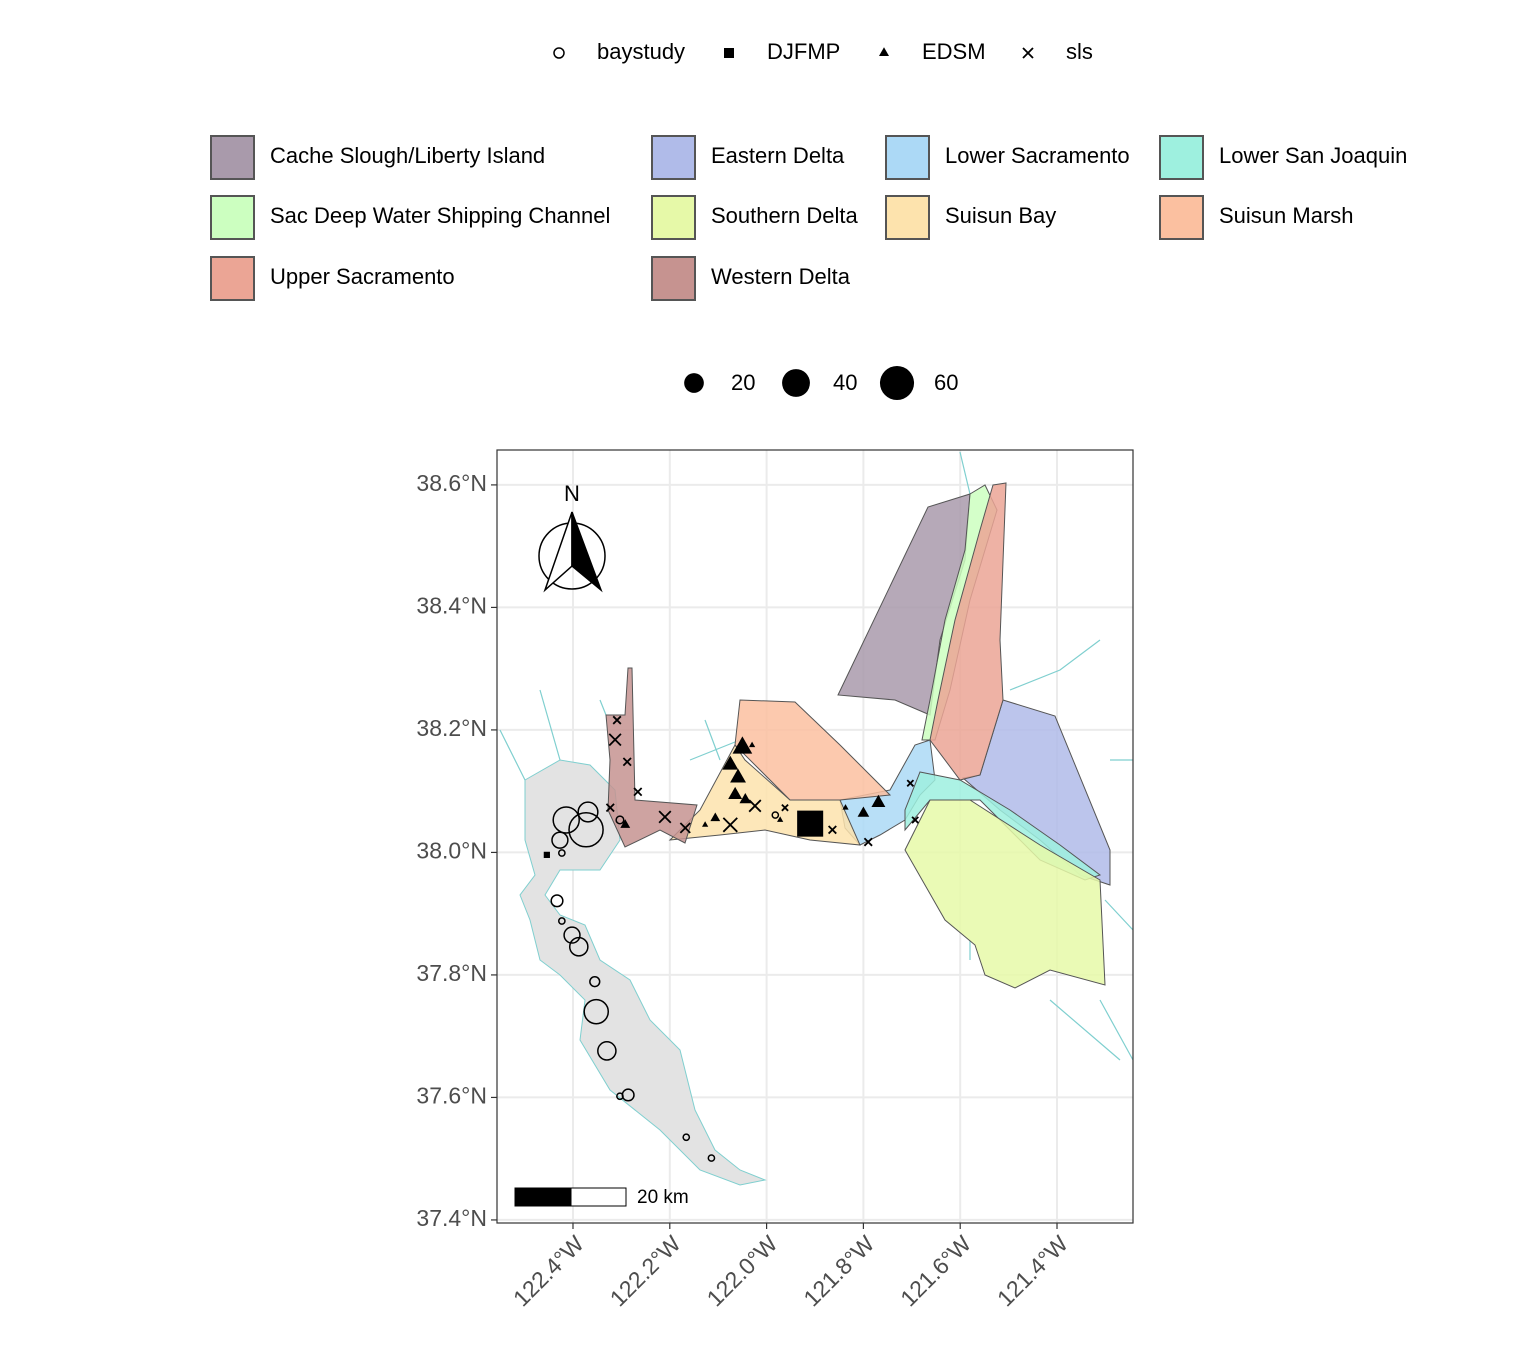  I want to click on survey-marks, so click(731, 938).